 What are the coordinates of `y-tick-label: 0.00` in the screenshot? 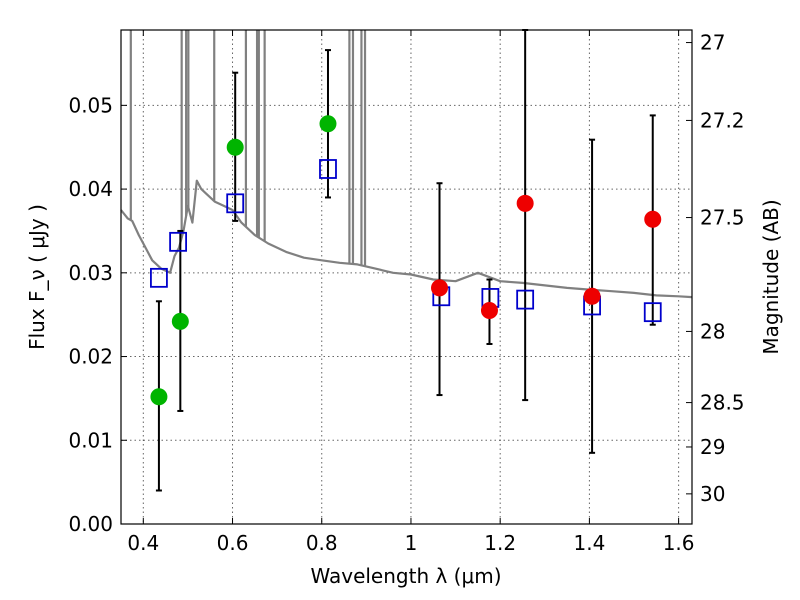 It's located at (90, 524).